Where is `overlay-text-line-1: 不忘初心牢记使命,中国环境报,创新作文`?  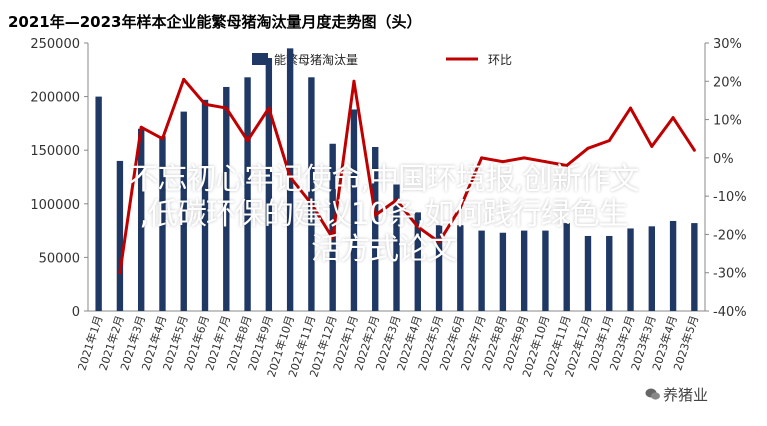 overlay-text-line-1: 不忘初心牢记使命,中国环境报,创新作文 is located at coordinates (383, 179).